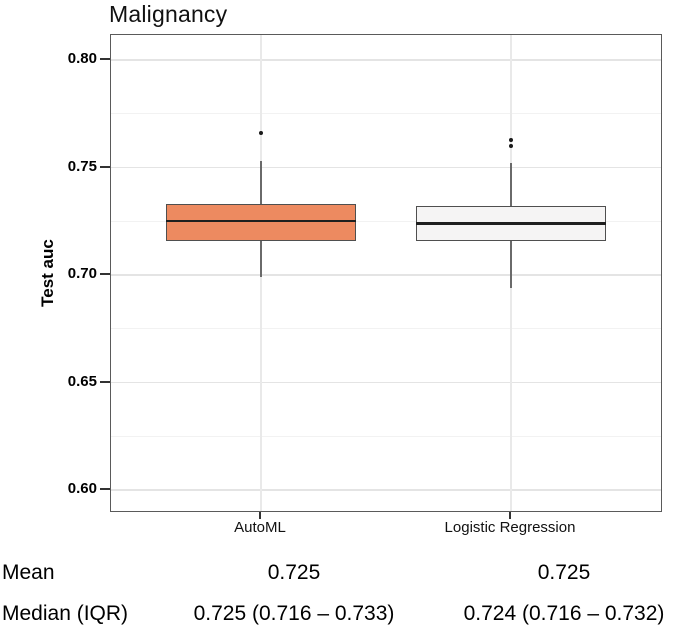 Image resolution: width=685 pixels, height=634 pixels. What do you see at coordinates (510, 527) in the screenshot?
I see `x-category-label: Logistic Regression` at bounding box center [510, 527].